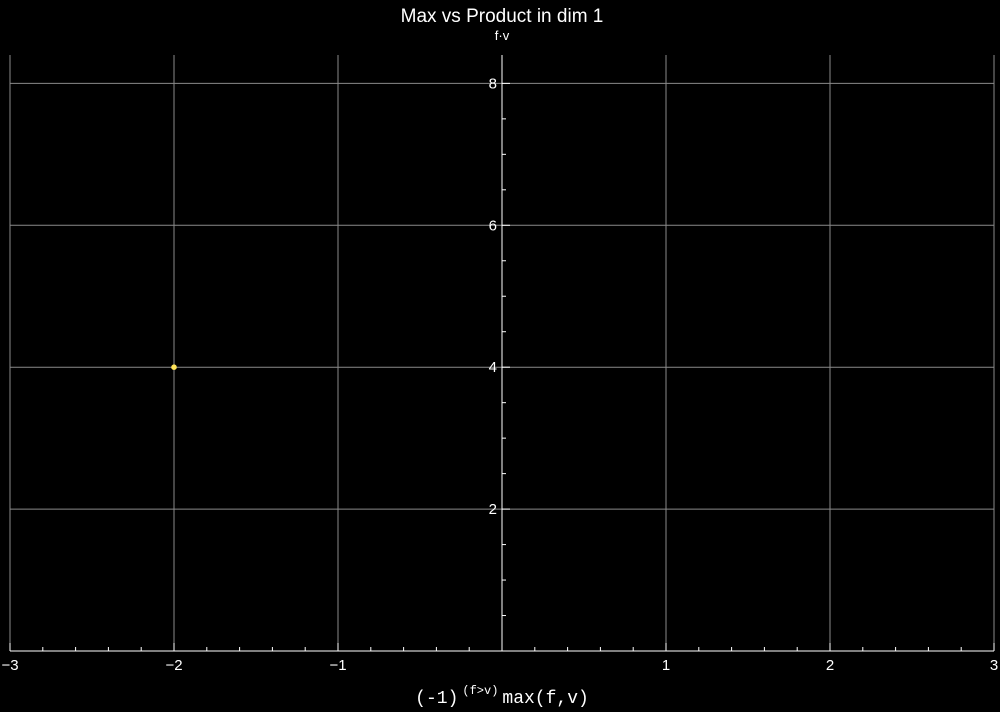  What do you see at coordinates (666, 665) in the screenshot?
I see `x-tick-label: 1` at bounding box center [666, 665].